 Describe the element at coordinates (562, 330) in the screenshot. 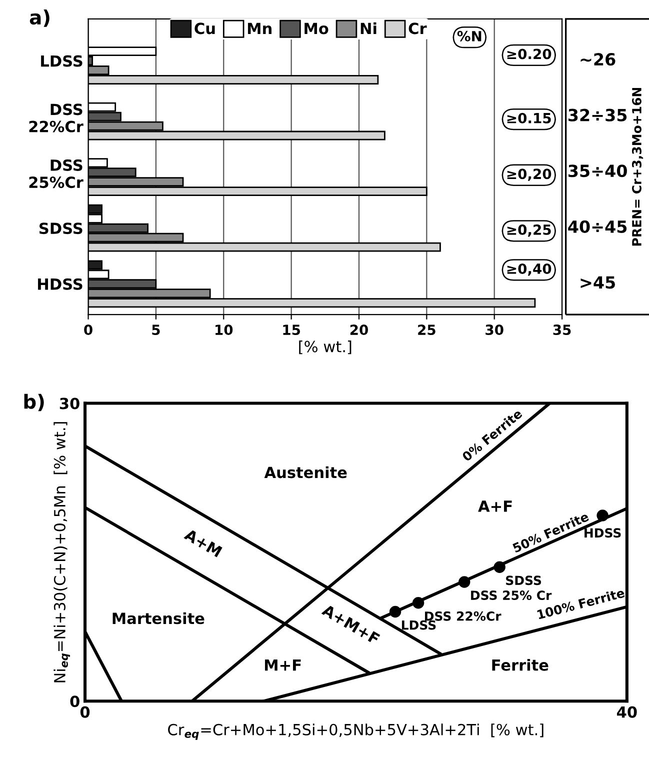

I see `x-tick-label: 35` at that location.